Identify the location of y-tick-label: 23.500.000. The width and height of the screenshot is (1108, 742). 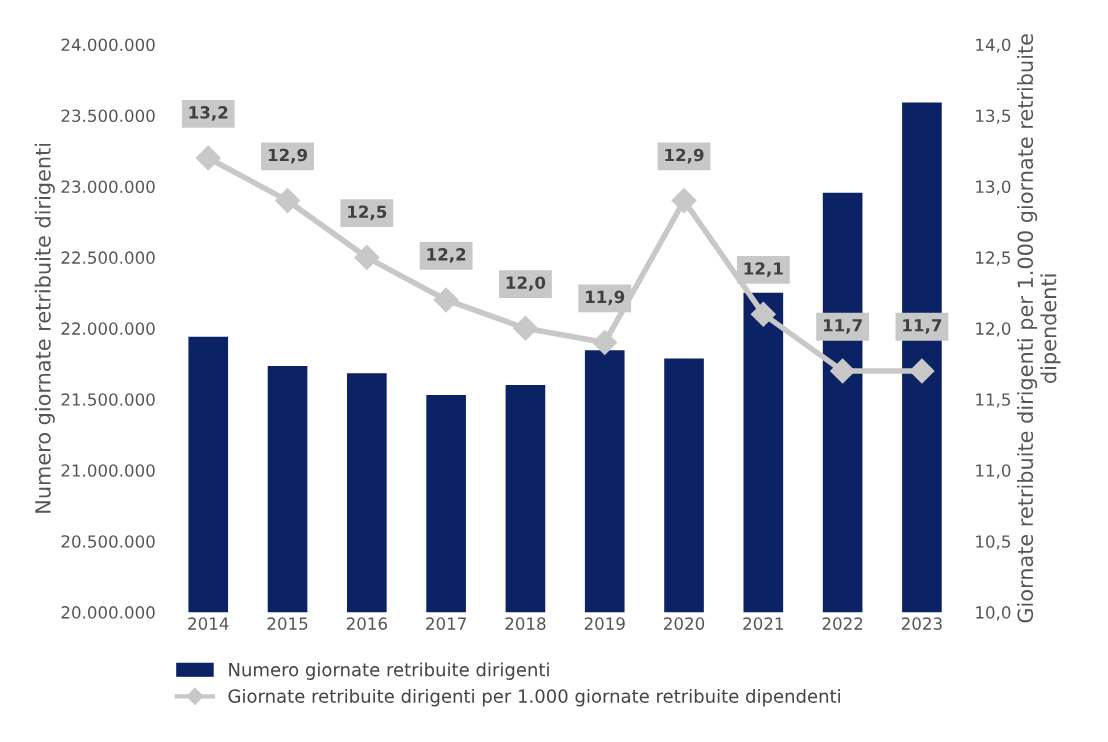
(108, 116).